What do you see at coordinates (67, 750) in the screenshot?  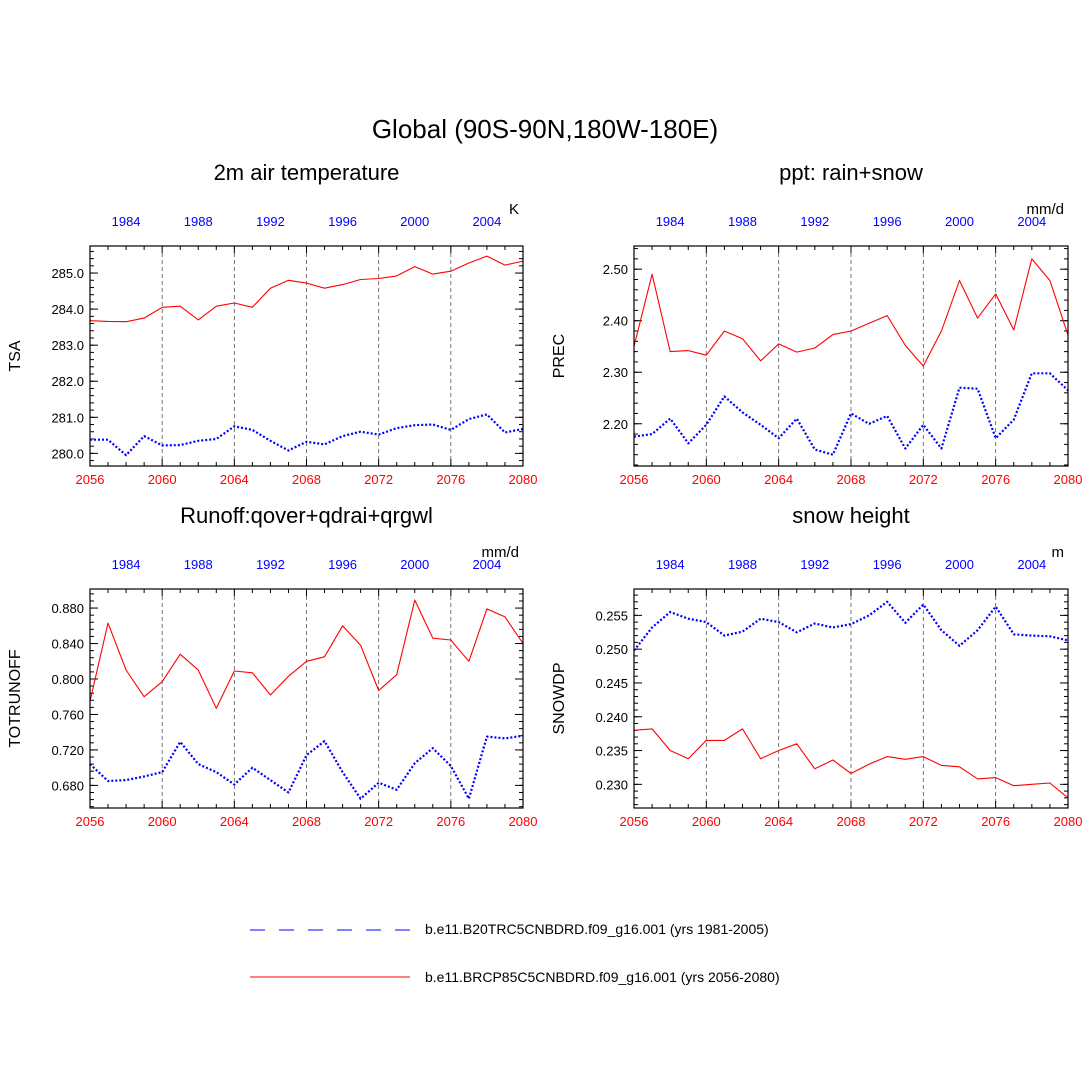 I see `panel-3-ytick-label: 0.720` at bounding box center [67, 750].